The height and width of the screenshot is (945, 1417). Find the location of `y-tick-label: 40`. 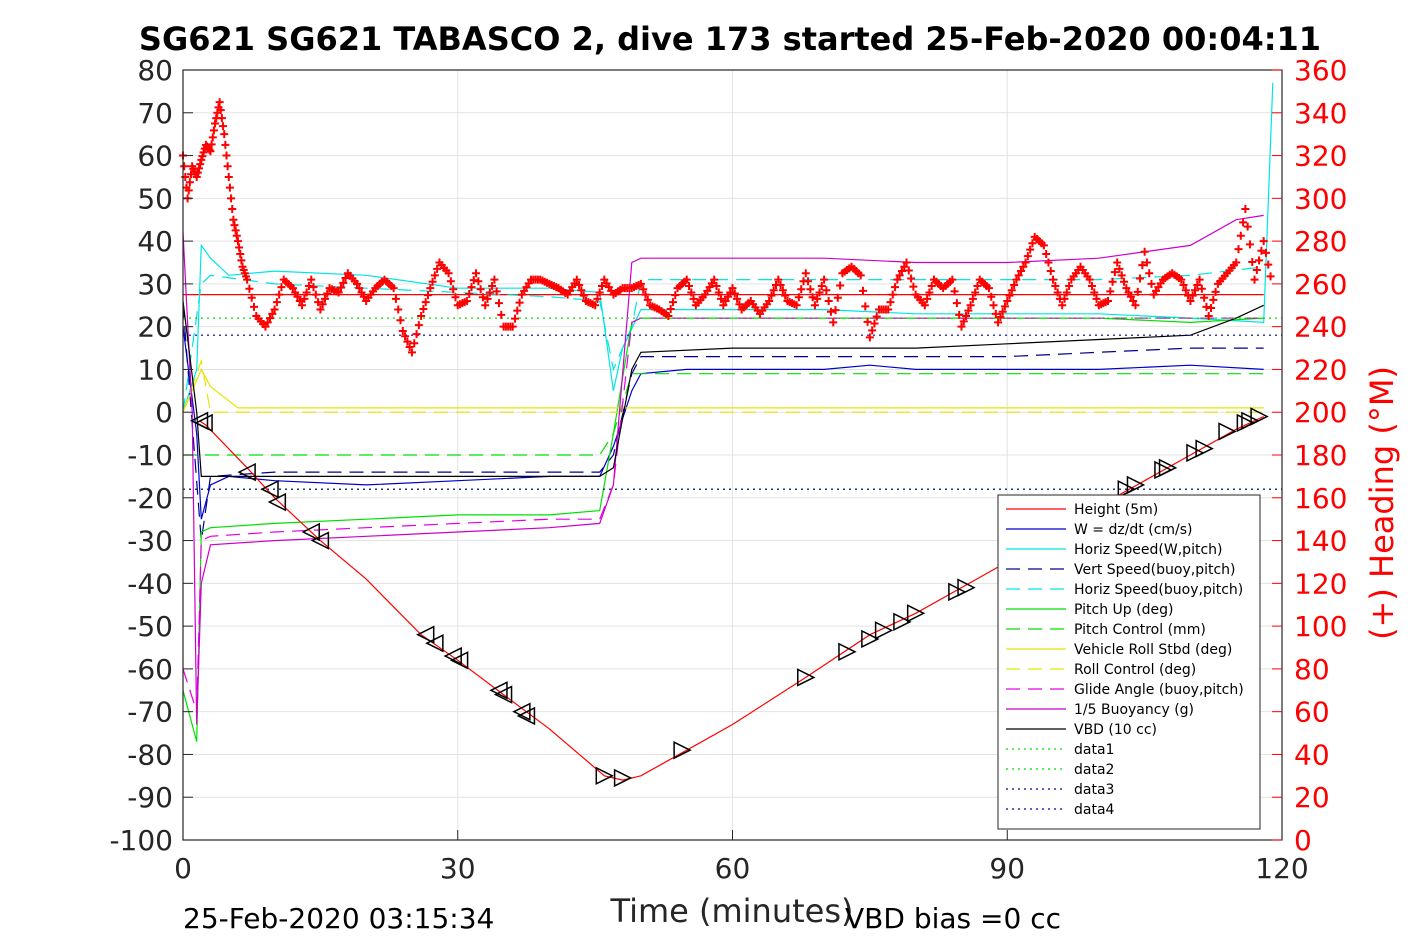

y-tick-label: 40 is located at coordinates (155, 241).